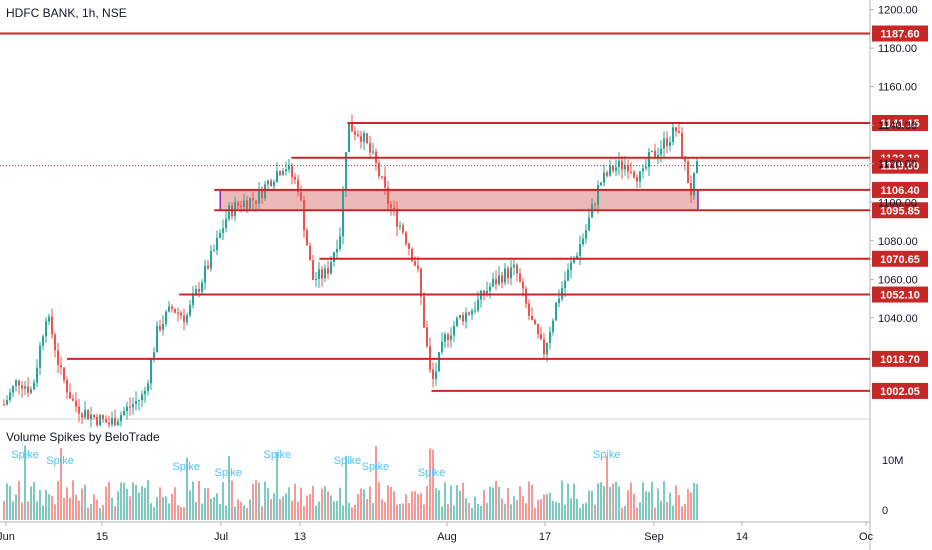  I want to click on current-price-badge, so click(900, 165).